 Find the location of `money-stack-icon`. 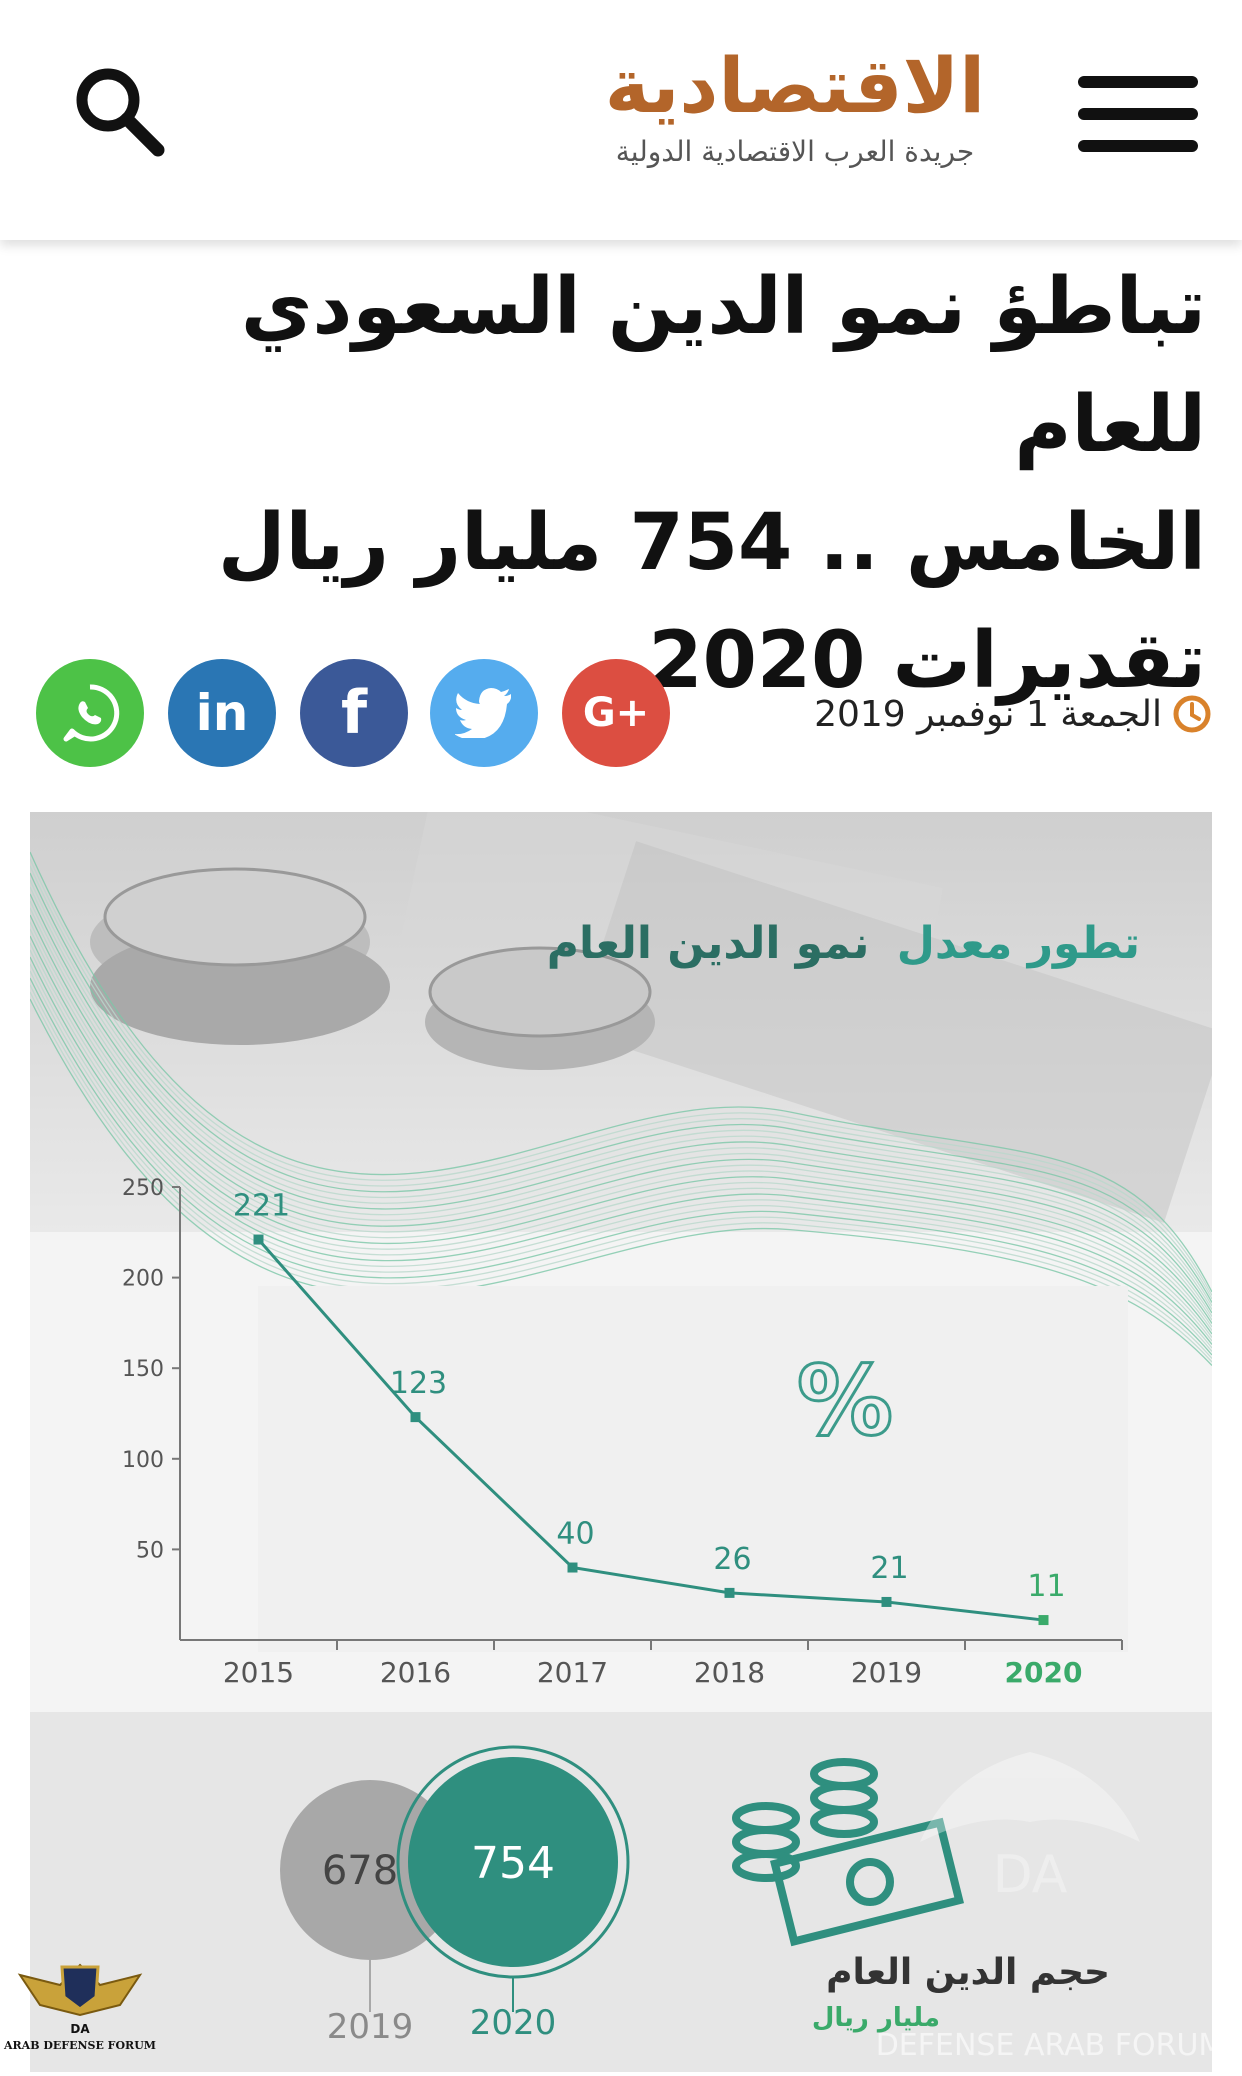

money-stack-icon is located at coordinates (848, 1852).